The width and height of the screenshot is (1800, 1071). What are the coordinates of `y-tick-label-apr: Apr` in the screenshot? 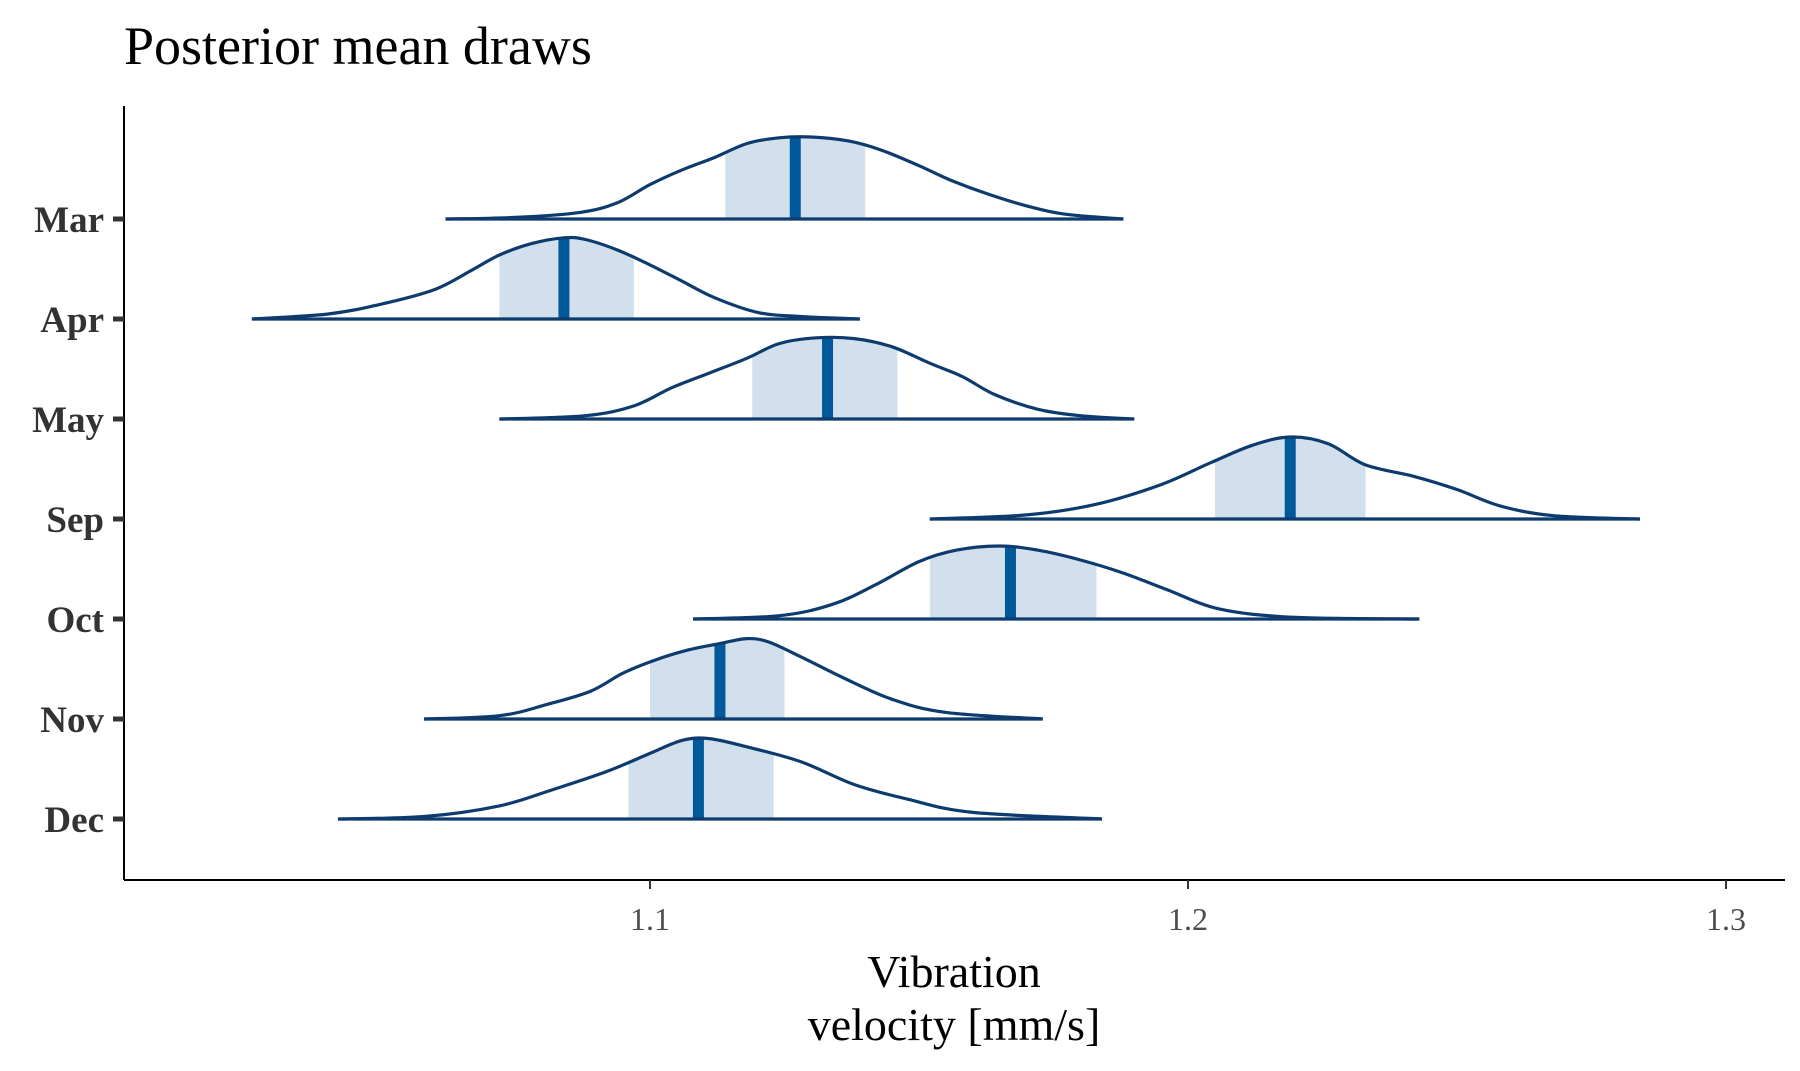 It's located at (72, 320).